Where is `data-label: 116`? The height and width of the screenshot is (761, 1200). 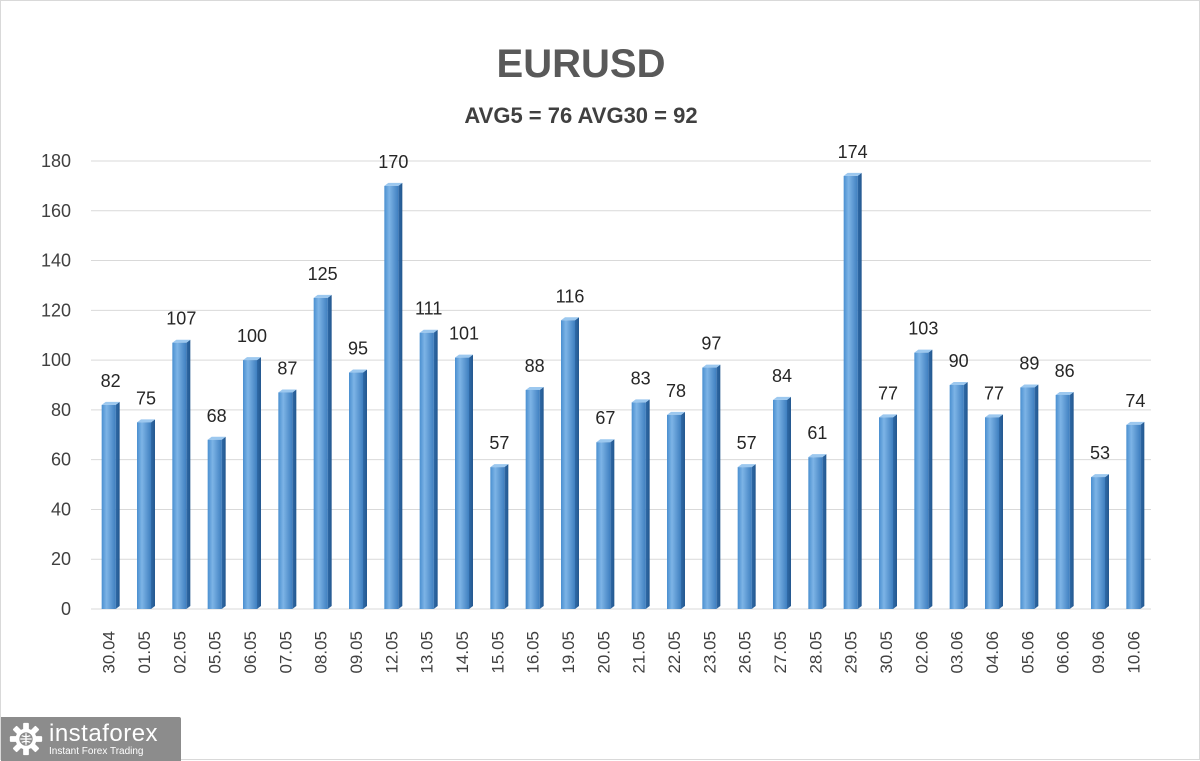 data-label: 116 is located at coordinates (570, 296).